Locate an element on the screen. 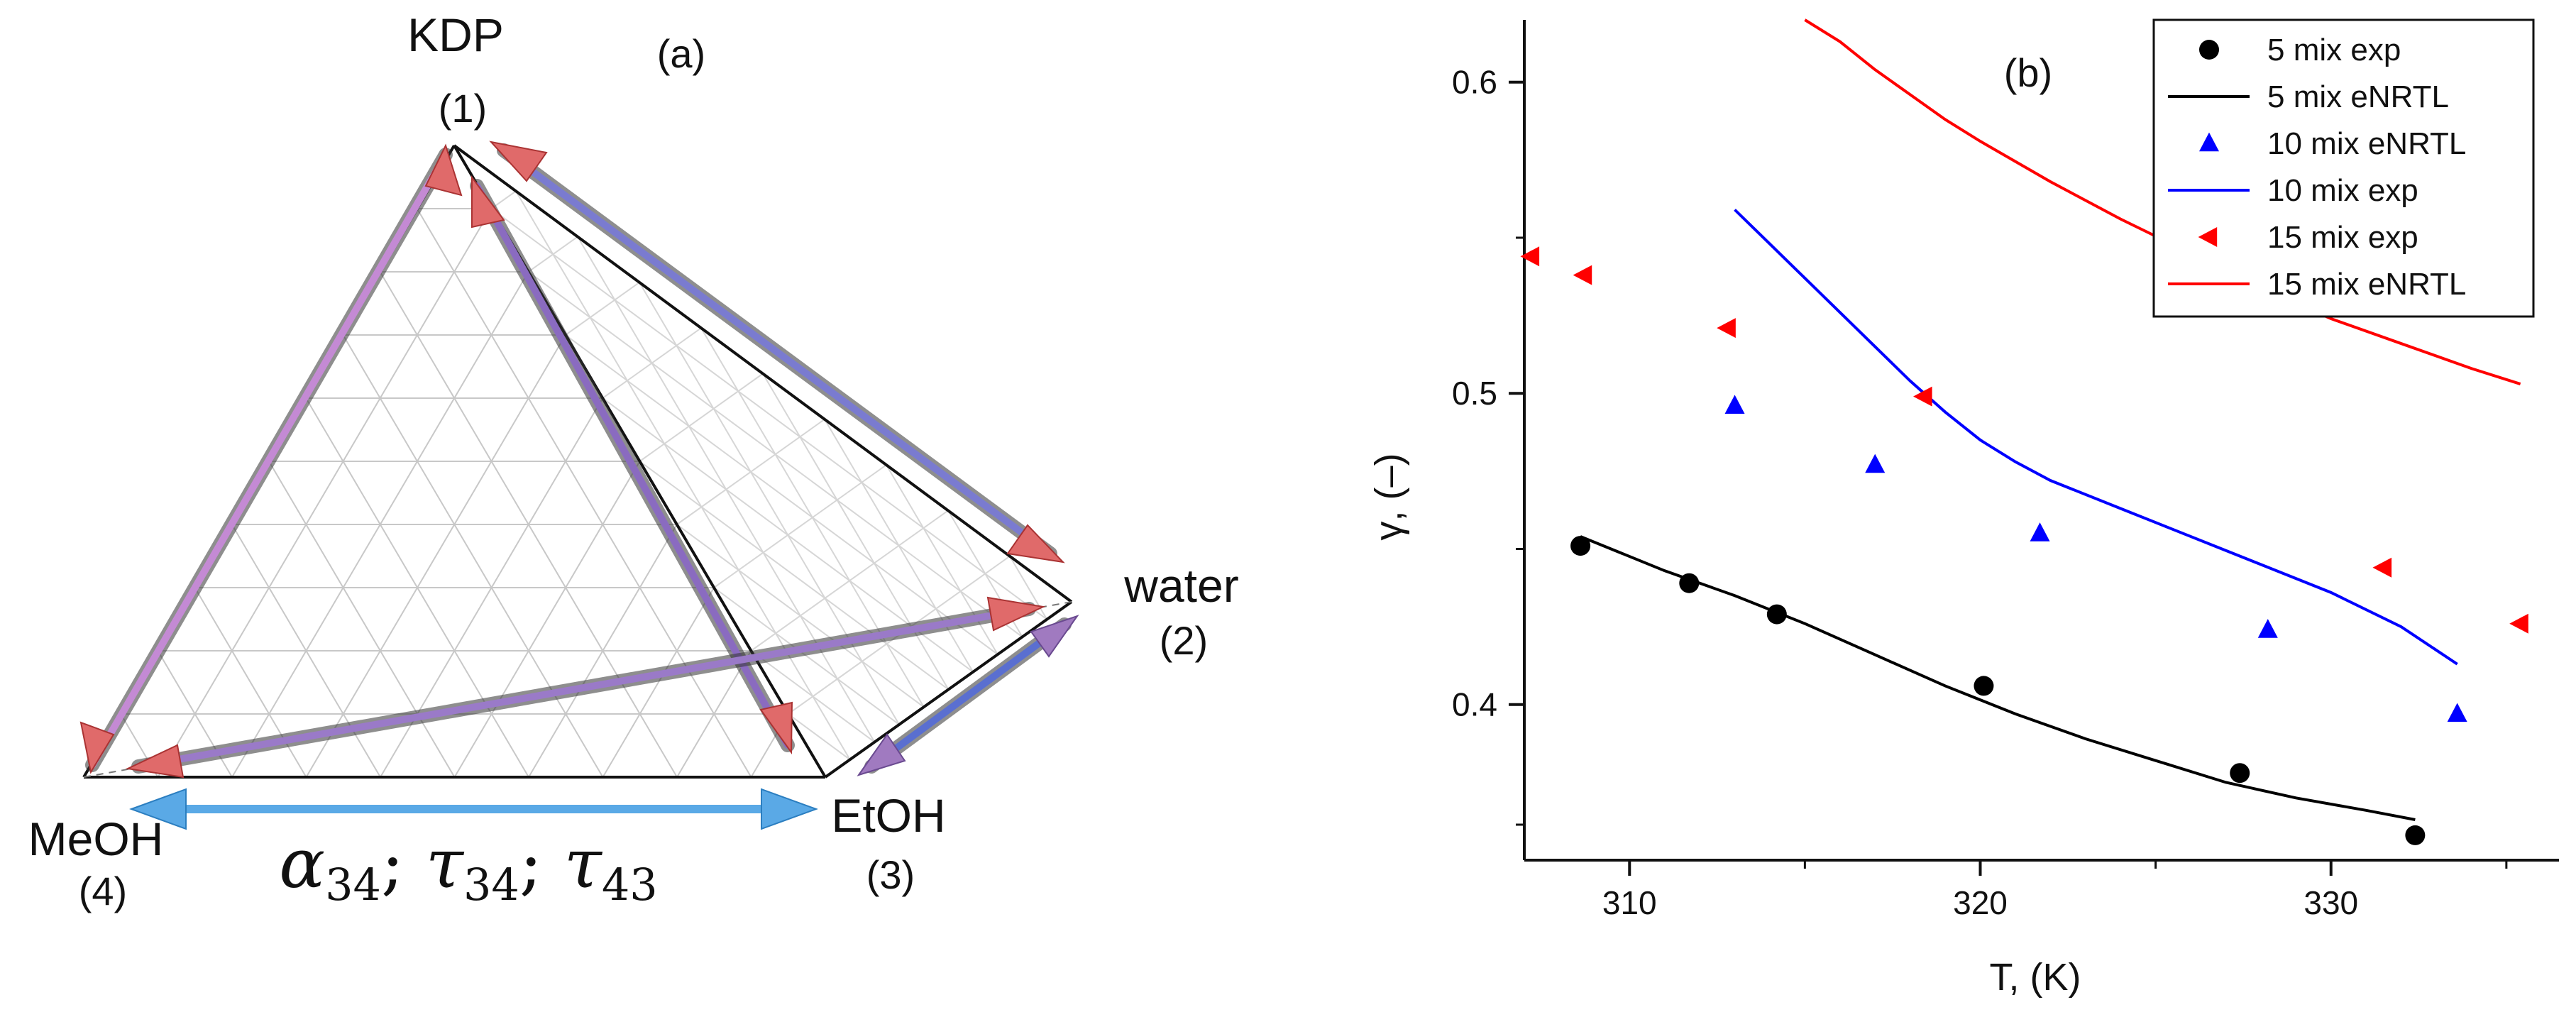 Image resolution: width=2576 pixels, height=1017 pixels. x-tick-label: 320 is located at coordinates (1980, 902).